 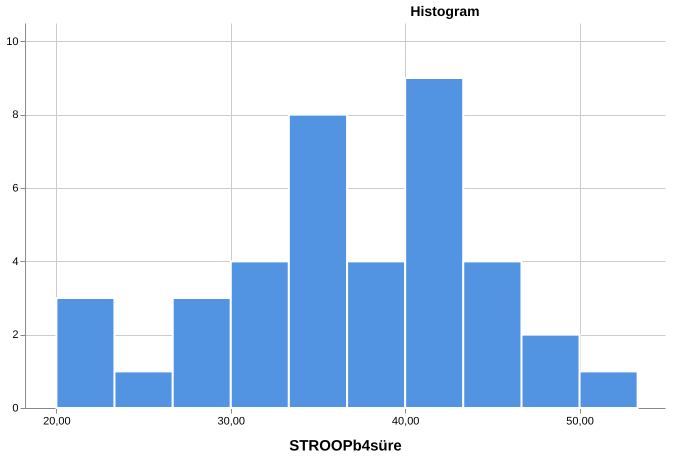 I want to click on y-tick-label: 6, so click(x=15, y=188).